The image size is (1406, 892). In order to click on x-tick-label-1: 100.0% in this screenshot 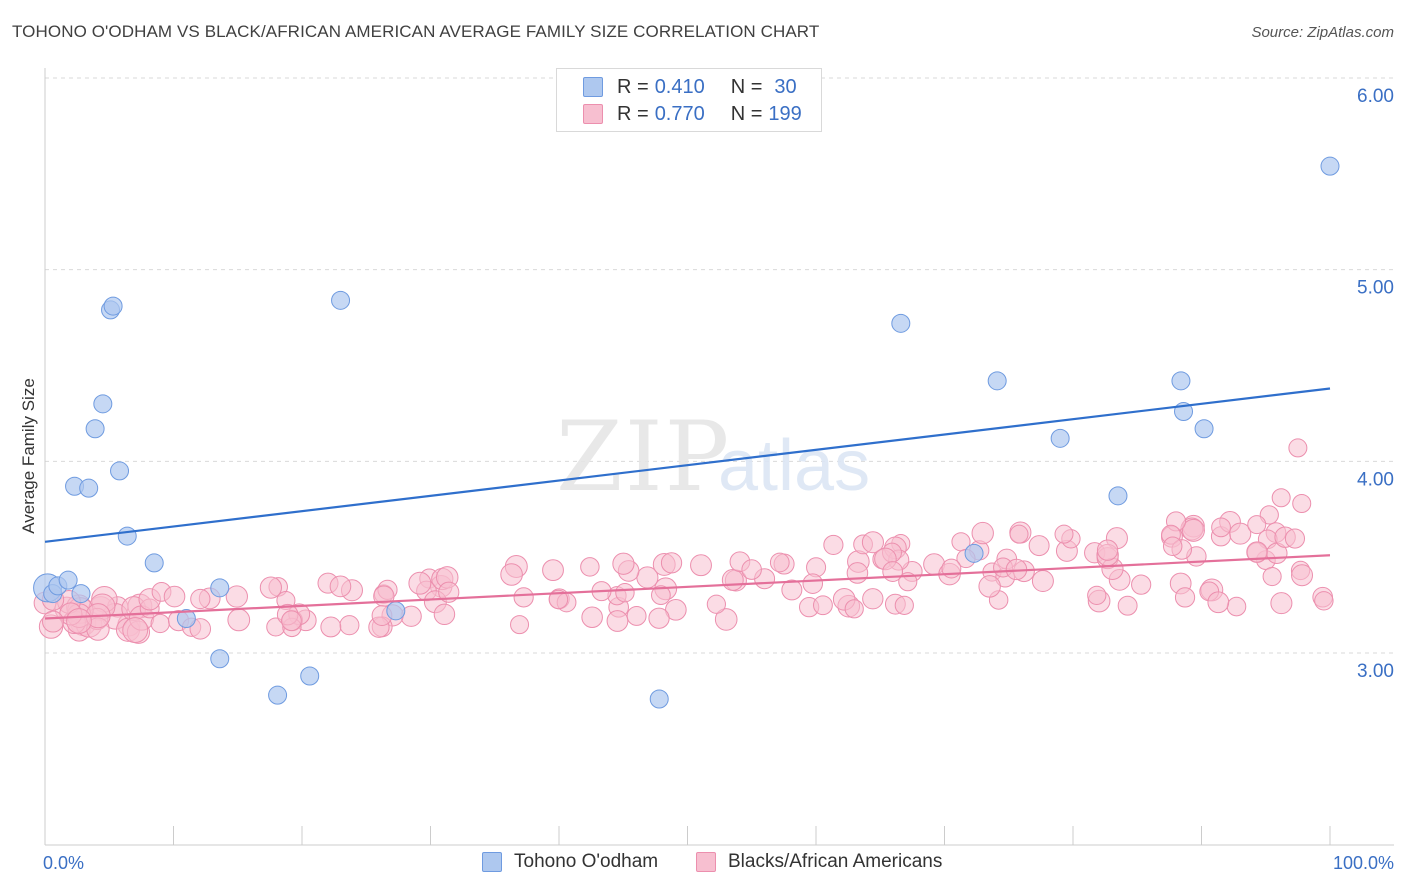, I will do `click(1363, 863)`.